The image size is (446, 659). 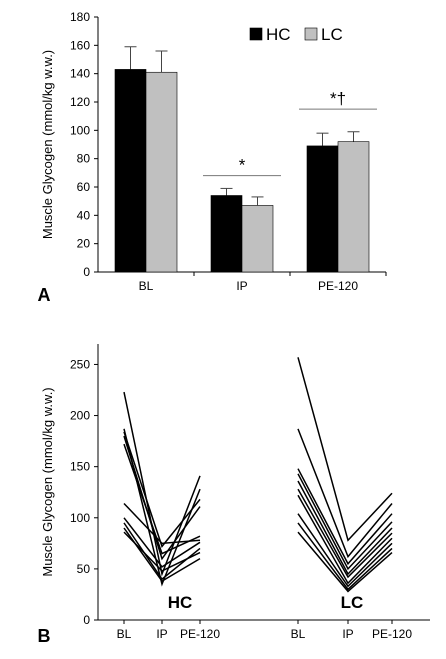 What do you see at coordinates (47, 481) in the screenshot?
I see `y-axis-label-b: Muscle Glycogen (mmol/kg w.w.)` at bounding box center [47, 481].